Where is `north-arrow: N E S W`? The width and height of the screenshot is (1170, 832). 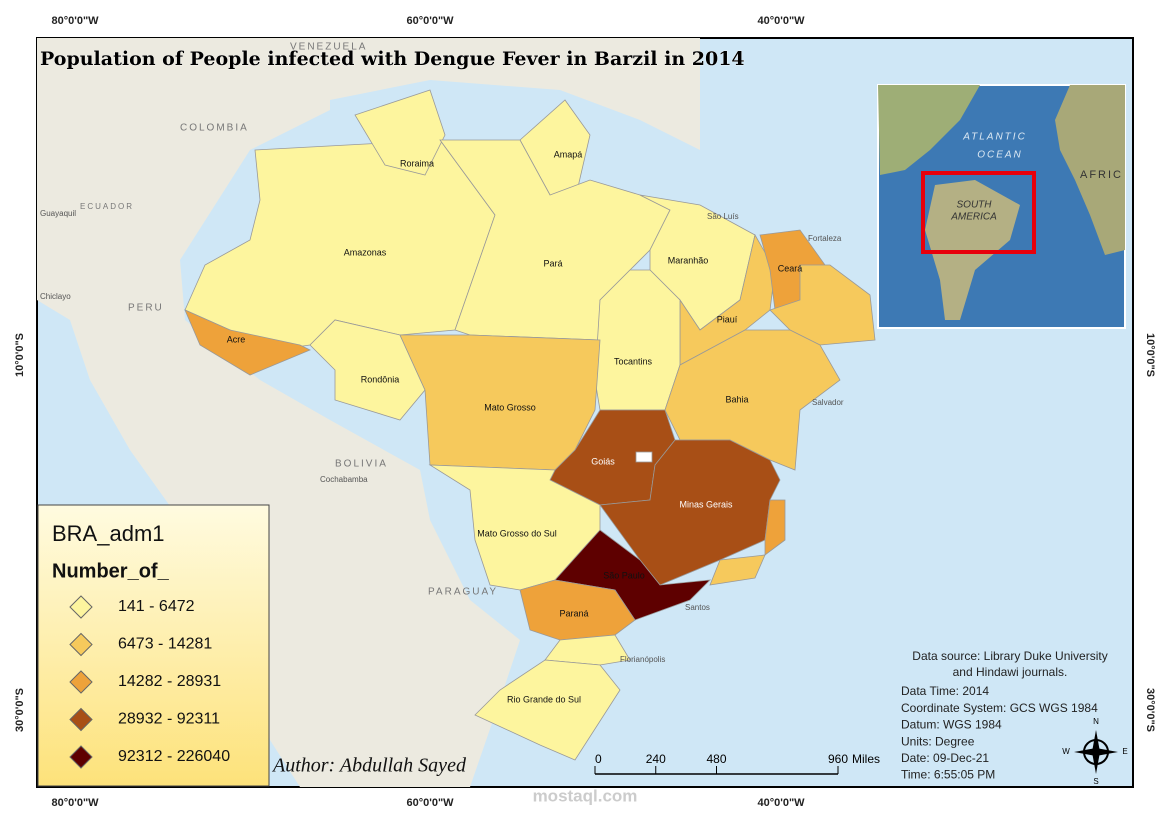 north-arrow: N E S W is located at coordinates (1094, 751).